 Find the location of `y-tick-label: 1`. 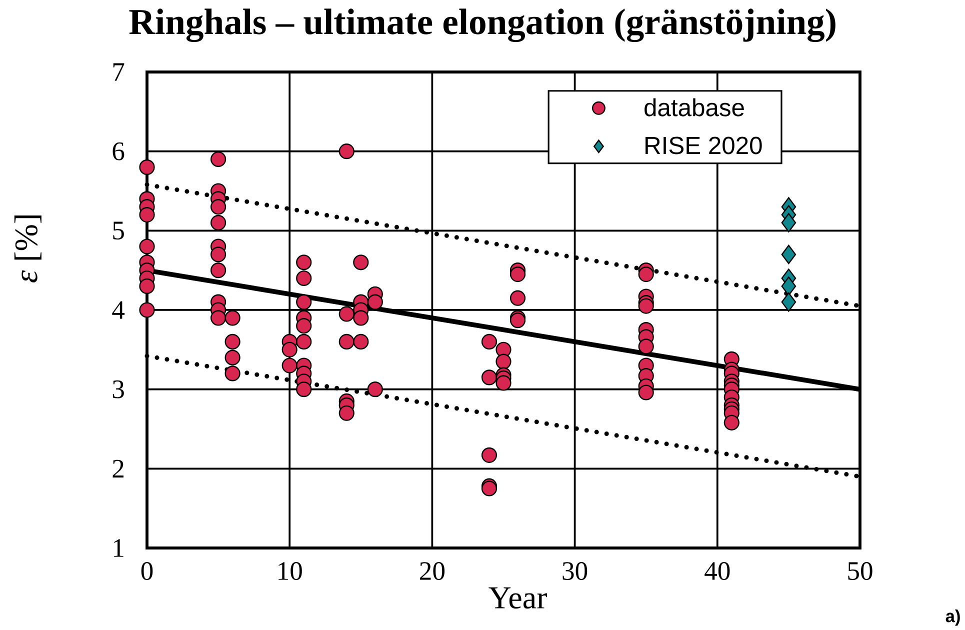

y-tick-label: 1 is located at coordinates (119, 548).